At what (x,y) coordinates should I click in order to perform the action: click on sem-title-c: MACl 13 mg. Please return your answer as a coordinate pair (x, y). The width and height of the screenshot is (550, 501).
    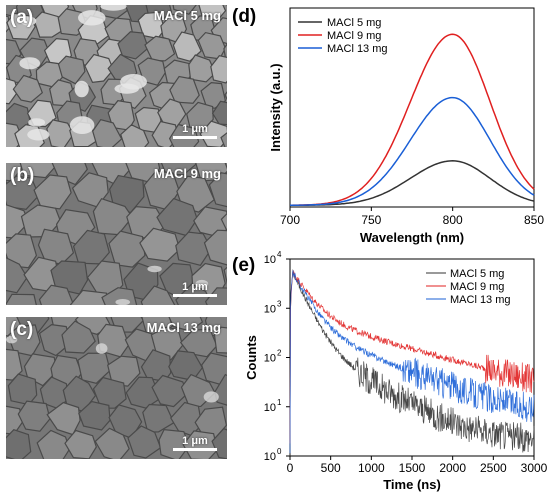
    Looking at the image, I should click on (183, 327).